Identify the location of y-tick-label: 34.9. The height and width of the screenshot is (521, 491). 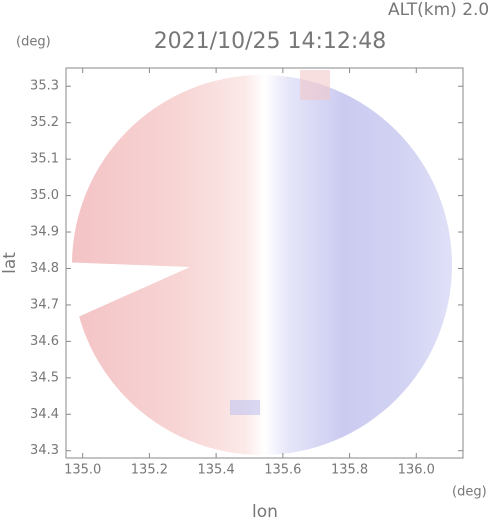
(44, 232).